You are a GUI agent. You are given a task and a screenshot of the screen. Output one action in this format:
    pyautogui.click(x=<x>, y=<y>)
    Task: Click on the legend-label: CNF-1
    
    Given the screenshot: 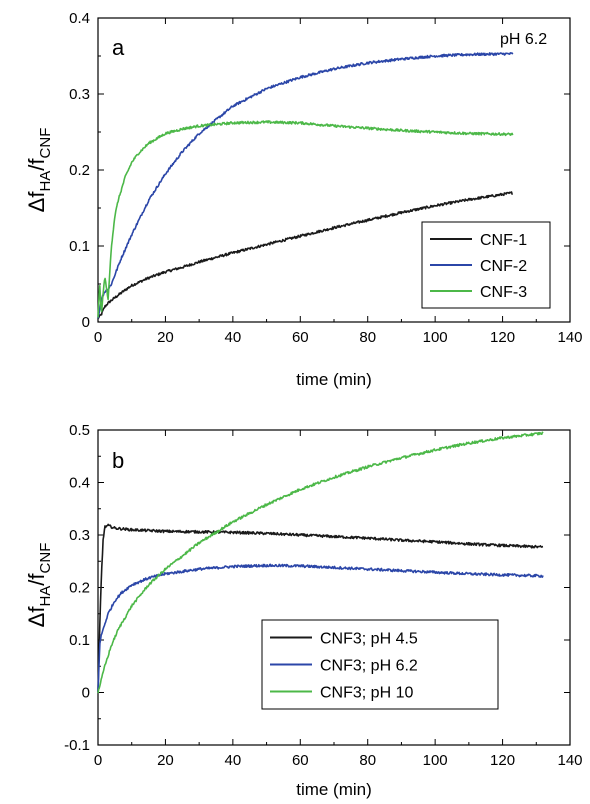 What is the action you would take?
    pyautogui.click(x=503, y=240)
    